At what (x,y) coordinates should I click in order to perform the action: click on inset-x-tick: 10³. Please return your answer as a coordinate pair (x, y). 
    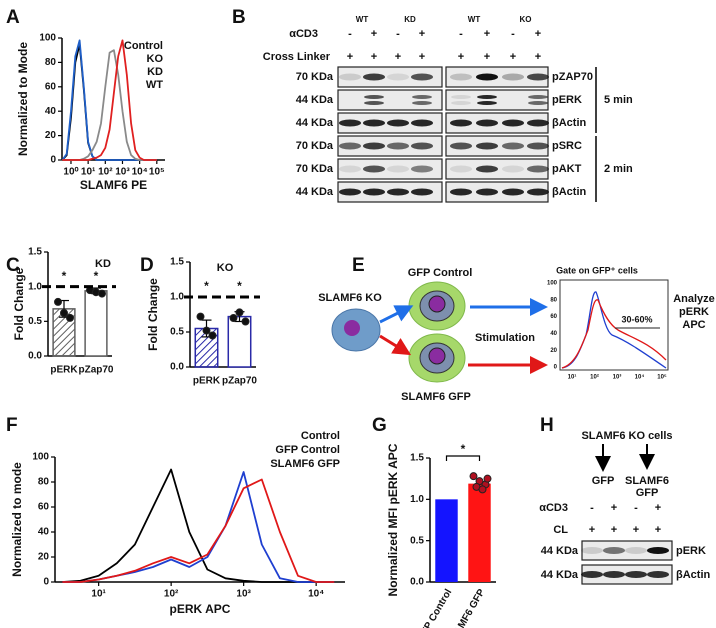
    Looking at the image, I should click on (617, 377).